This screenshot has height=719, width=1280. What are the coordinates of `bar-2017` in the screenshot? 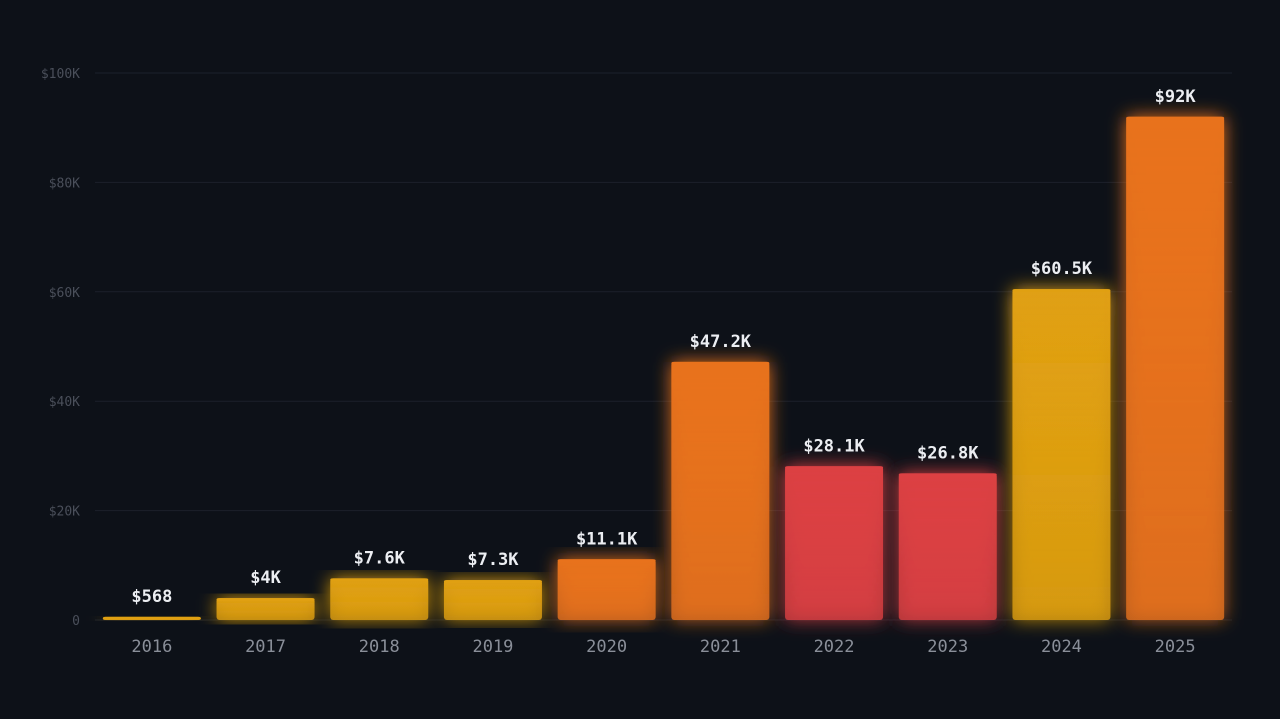 It's located at (265, 609).